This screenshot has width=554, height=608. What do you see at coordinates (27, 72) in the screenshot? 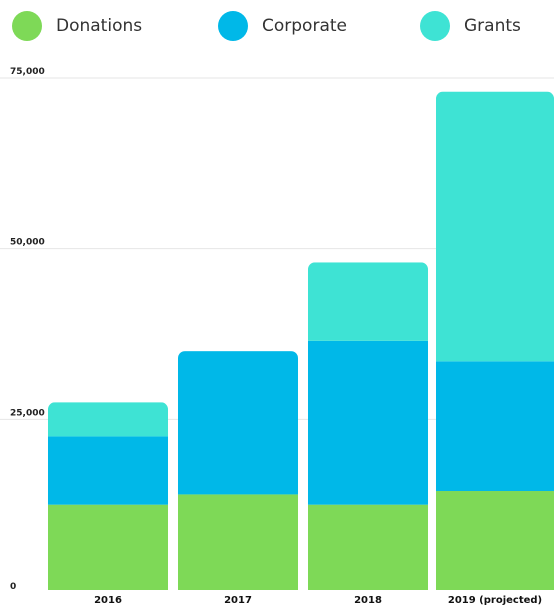
I see `y-tick-label: 75,000` at bounding box center [27, 72].